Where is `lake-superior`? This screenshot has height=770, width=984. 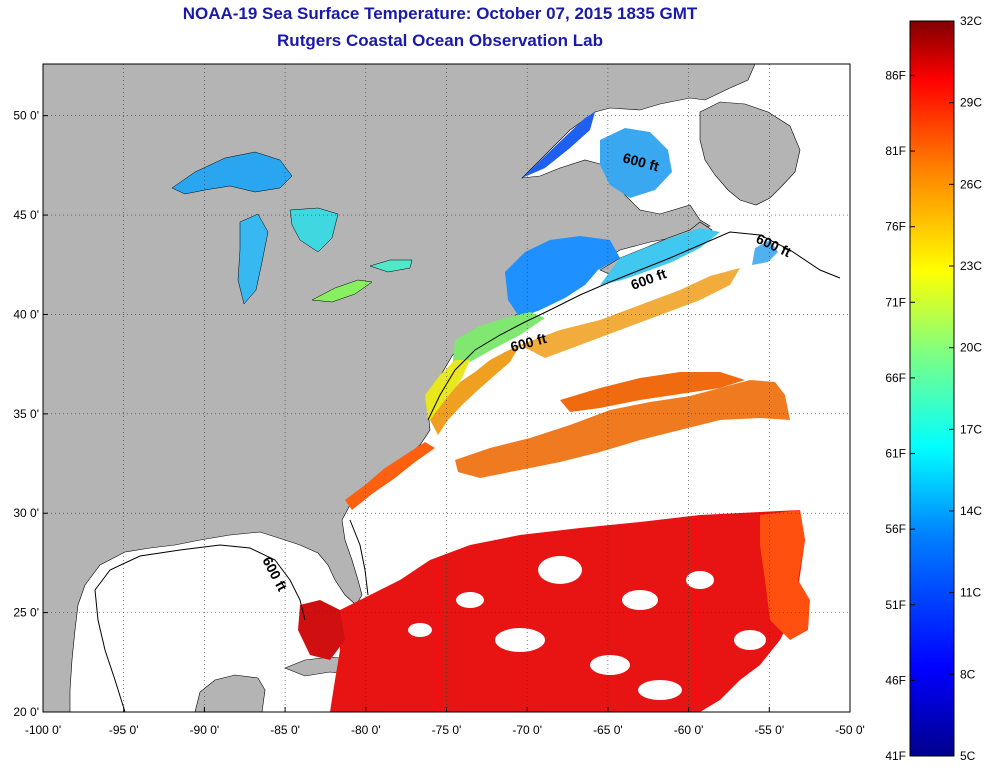
lake-superior is located at coordinates (232, 173).